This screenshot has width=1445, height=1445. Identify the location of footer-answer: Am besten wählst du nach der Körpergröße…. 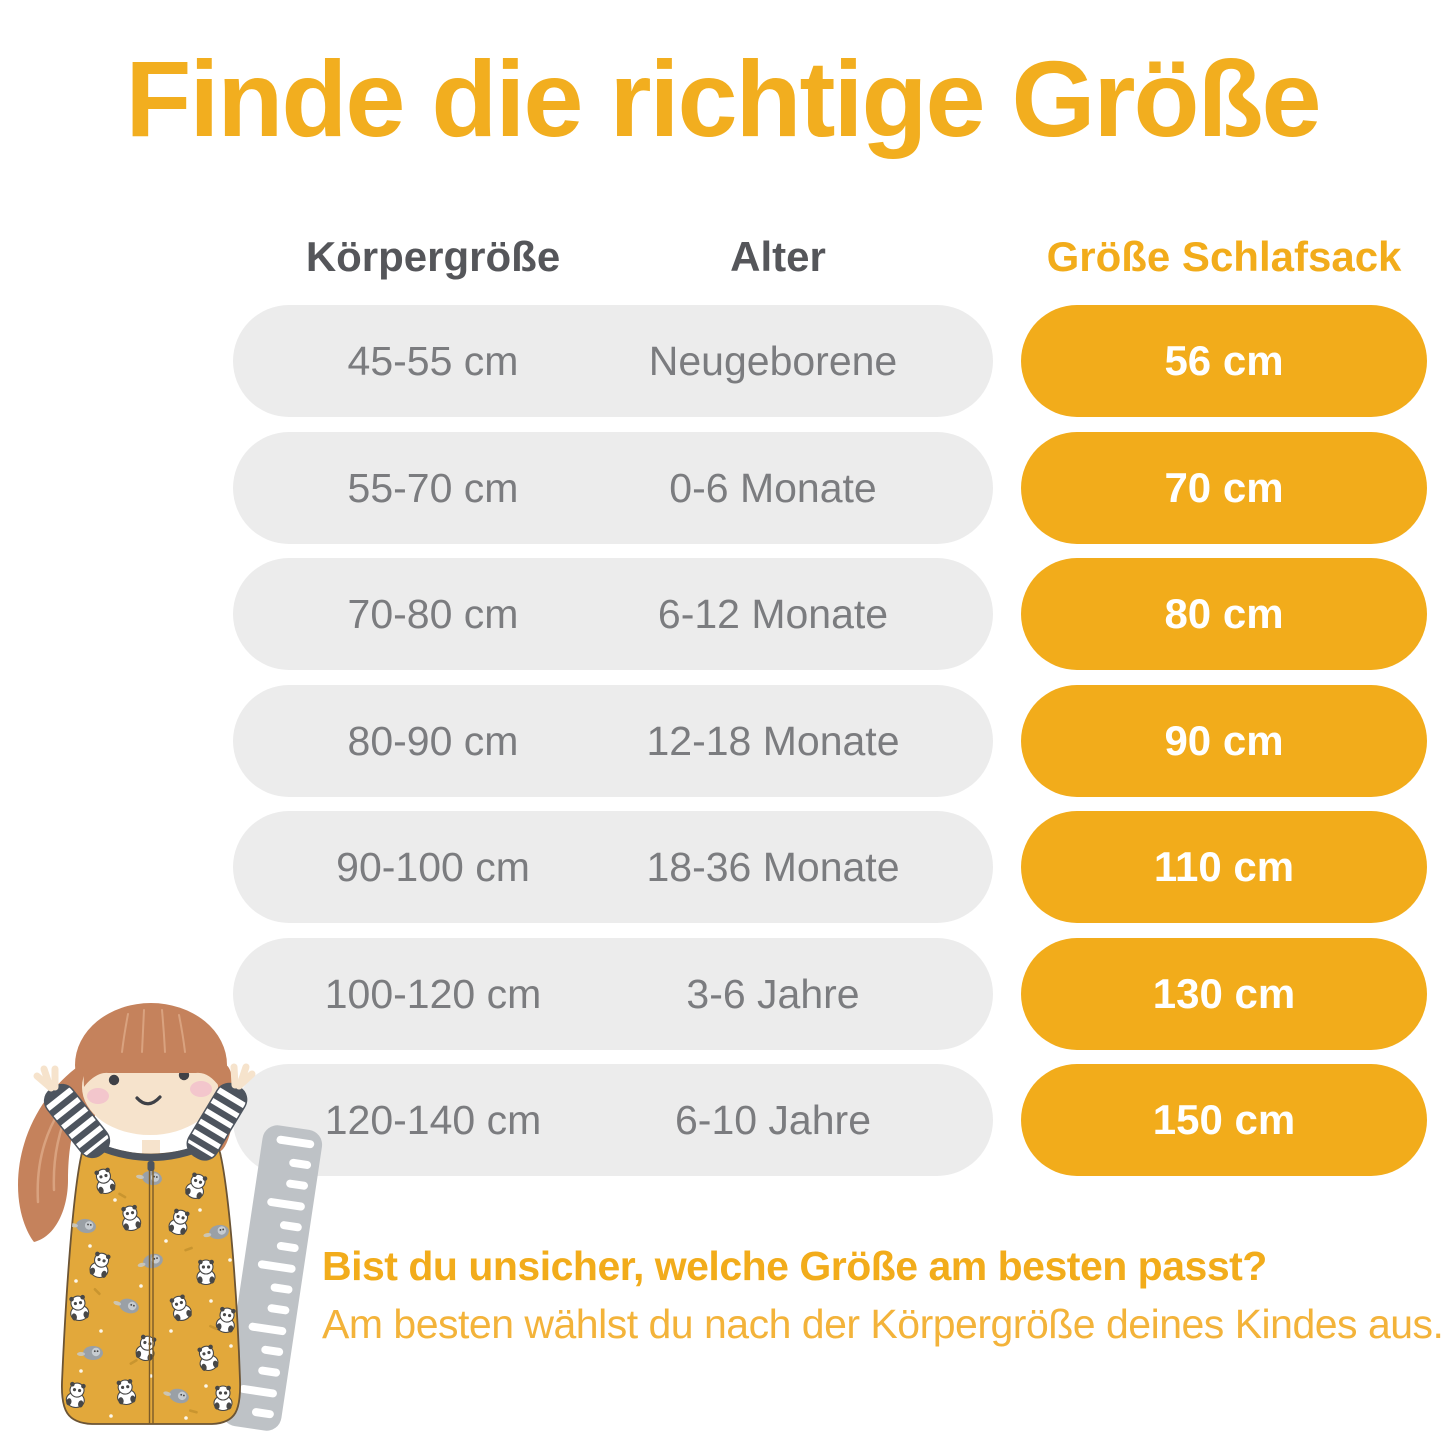
(883, 1324).